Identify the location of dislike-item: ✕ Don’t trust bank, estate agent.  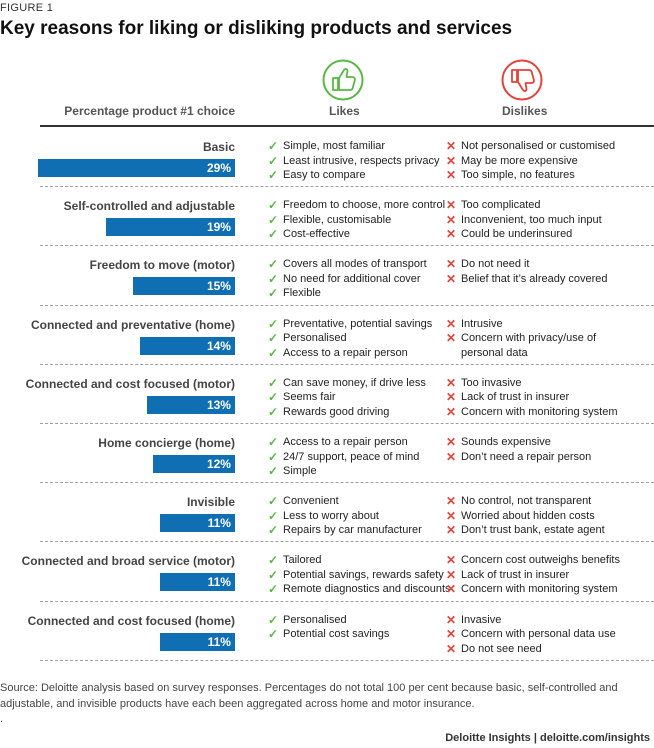
(525, 530).